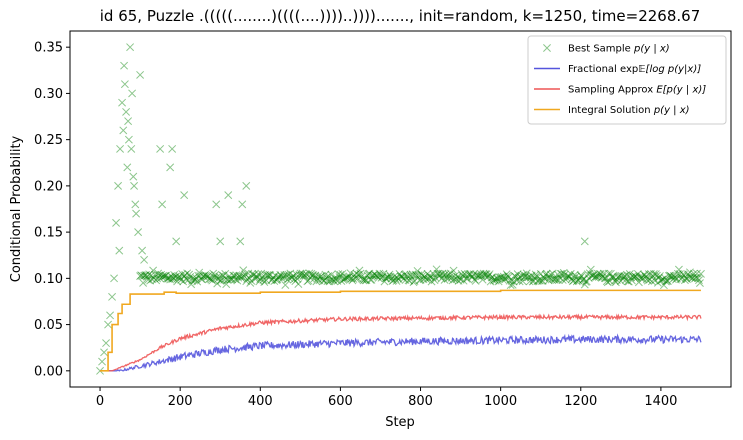  What do you see at coordinates (48, 279) in the screenshot?
I see `y-tick-label: 0.10` at bounding box center [48, 279].